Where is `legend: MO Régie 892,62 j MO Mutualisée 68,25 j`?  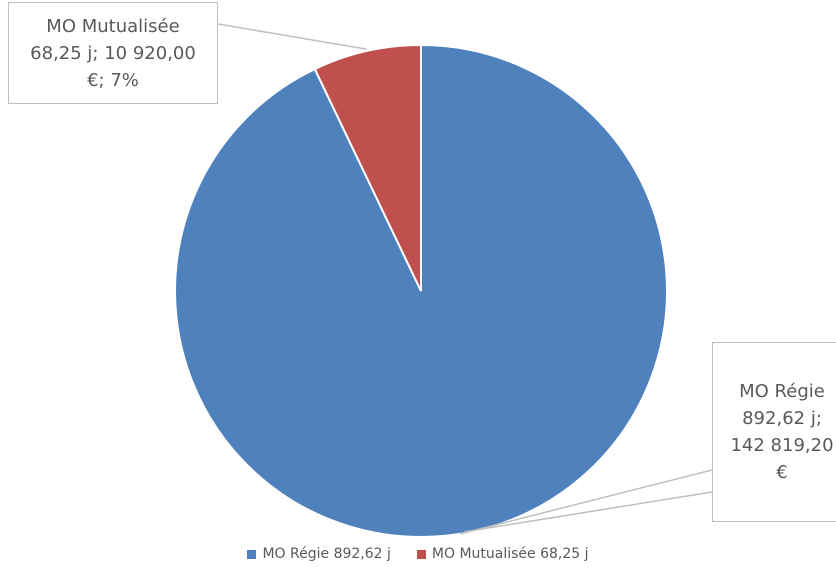
legend: MO Régie 892,62 j MO Mutualisée 68,25 j is located at coordinates (418, 554).